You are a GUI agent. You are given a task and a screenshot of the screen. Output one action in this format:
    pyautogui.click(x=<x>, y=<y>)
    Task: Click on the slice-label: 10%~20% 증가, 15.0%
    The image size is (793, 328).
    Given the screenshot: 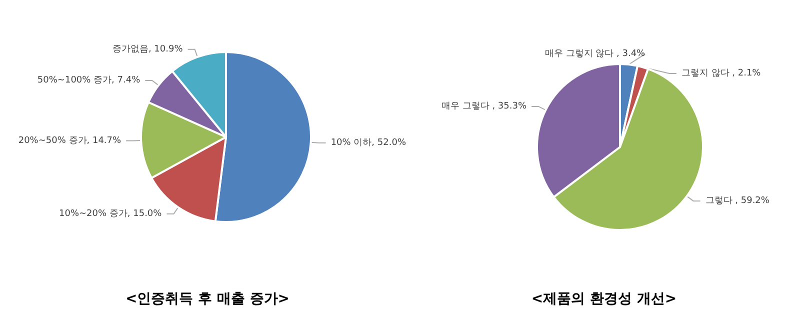 What is the action you would take?
    pyautogui.click(x=110, y=213)
    